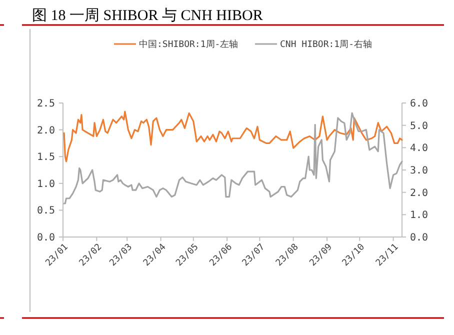 The width and height of the screenshot is (454, 335). I want to click on legend-label: 中国:SHIBOR:1周-左轴, so click(188, 44).